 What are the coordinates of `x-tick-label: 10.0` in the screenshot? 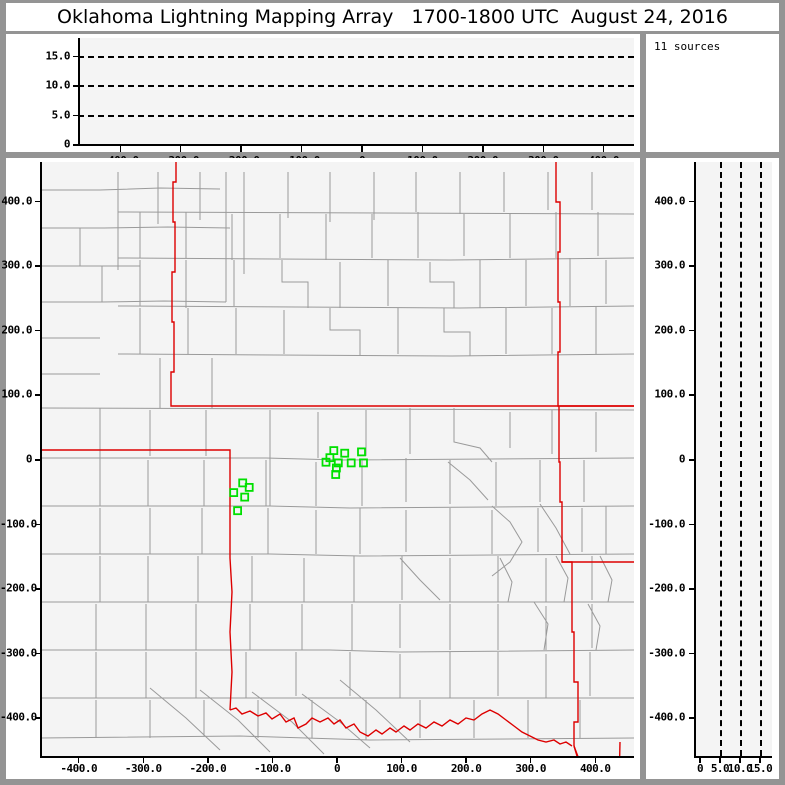 It's located at (740, 768).